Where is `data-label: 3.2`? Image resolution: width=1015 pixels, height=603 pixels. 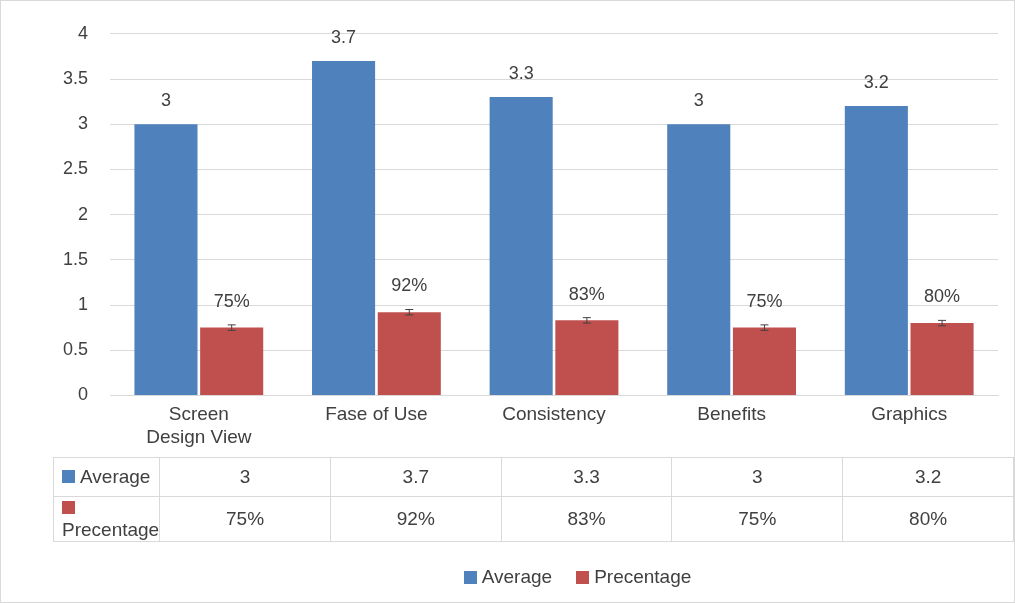
data-label: 3.2 is located at coordinates (928, 477).